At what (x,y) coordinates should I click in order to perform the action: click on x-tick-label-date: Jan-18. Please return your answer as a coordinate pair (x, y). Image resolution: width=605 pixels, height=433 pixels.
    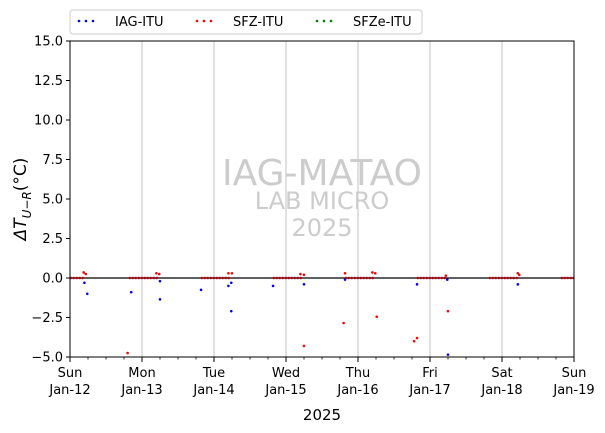
    Looking at the image, I should click on (501, 390).